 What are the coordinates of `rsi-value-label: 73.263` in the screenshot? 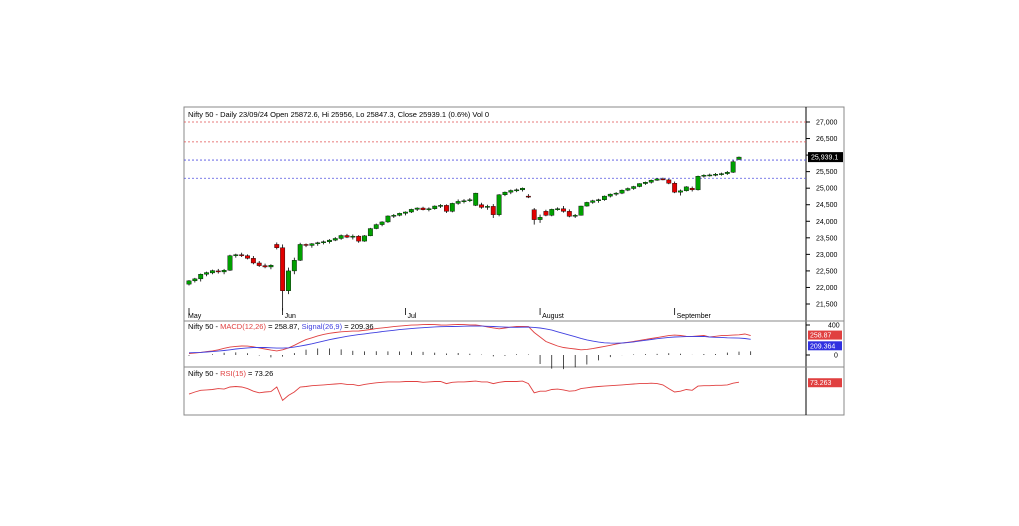 It's located at (821, 383).